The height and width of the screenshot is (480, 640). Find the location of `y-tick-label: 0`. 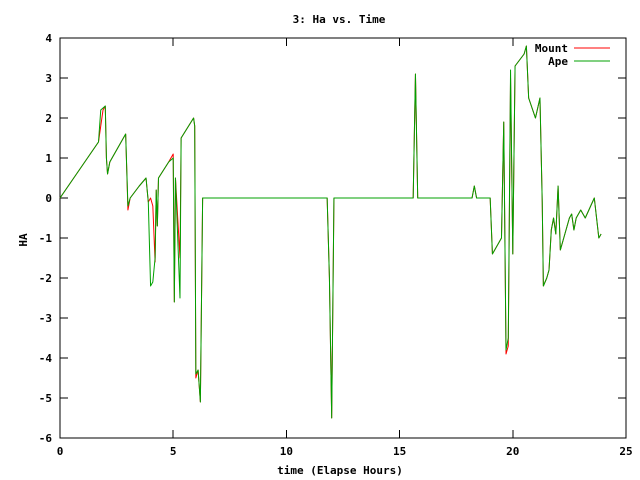

y-tick-label: 0 is located at coordinates (48, 198).